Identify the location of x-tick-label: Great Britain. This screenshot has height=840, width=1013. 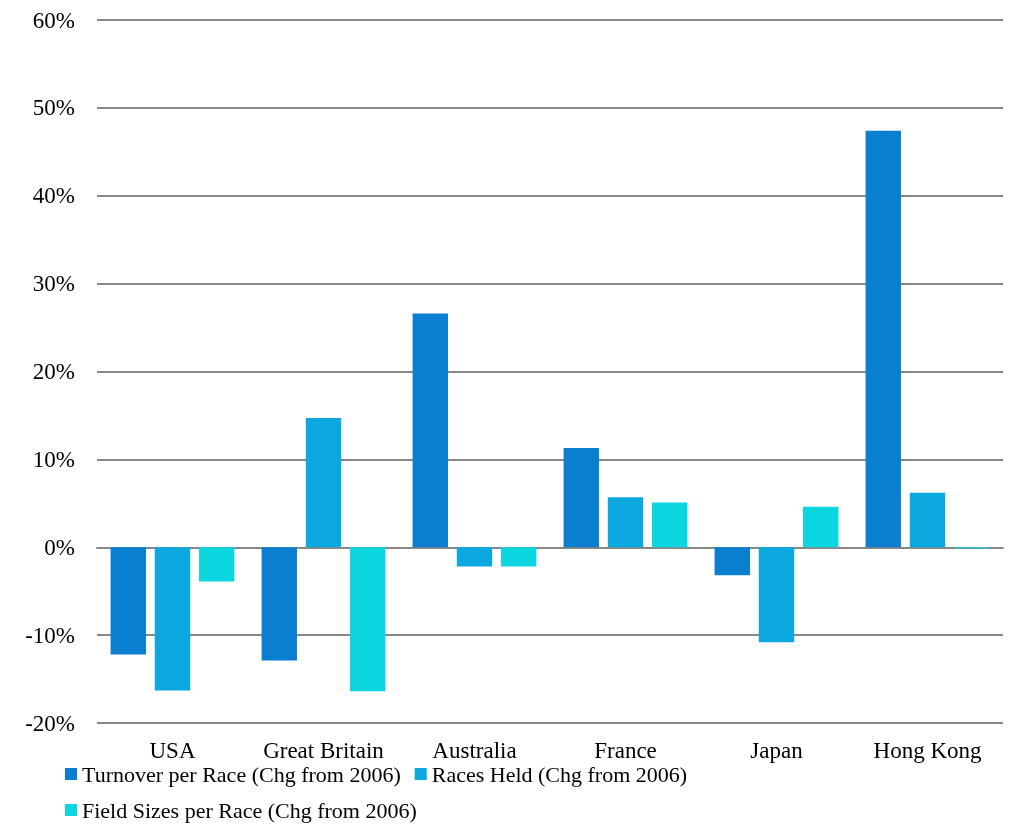
(324, 750).